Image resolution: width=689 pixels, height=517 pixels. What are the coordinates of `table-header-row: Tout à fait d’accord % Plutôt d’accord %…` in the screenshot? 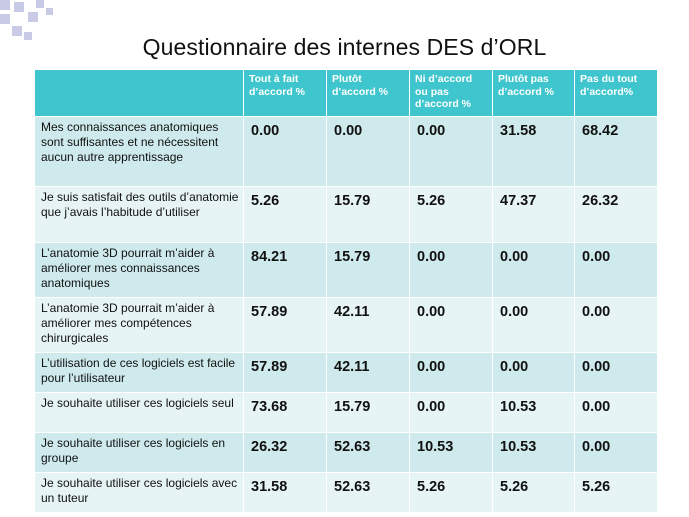 It's located at (346, 93).